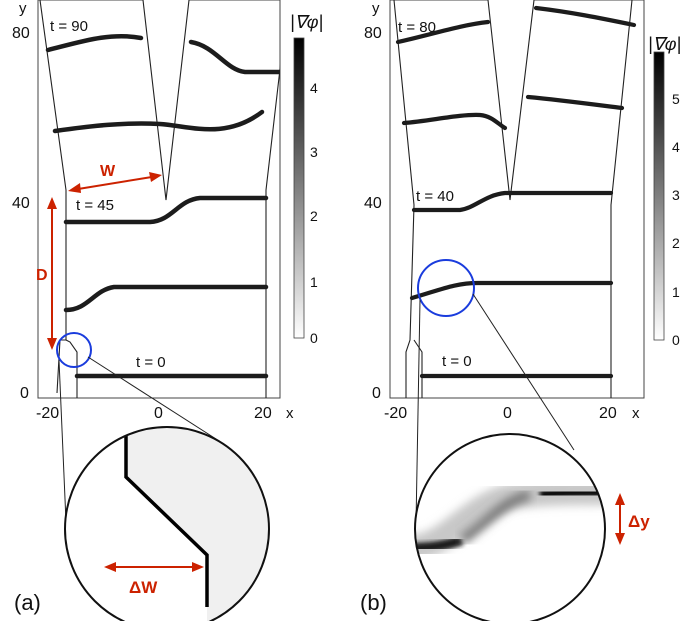 The image size is (692, 621). I want to click on panel-b-y-axis-name: y, so click(376, 8).